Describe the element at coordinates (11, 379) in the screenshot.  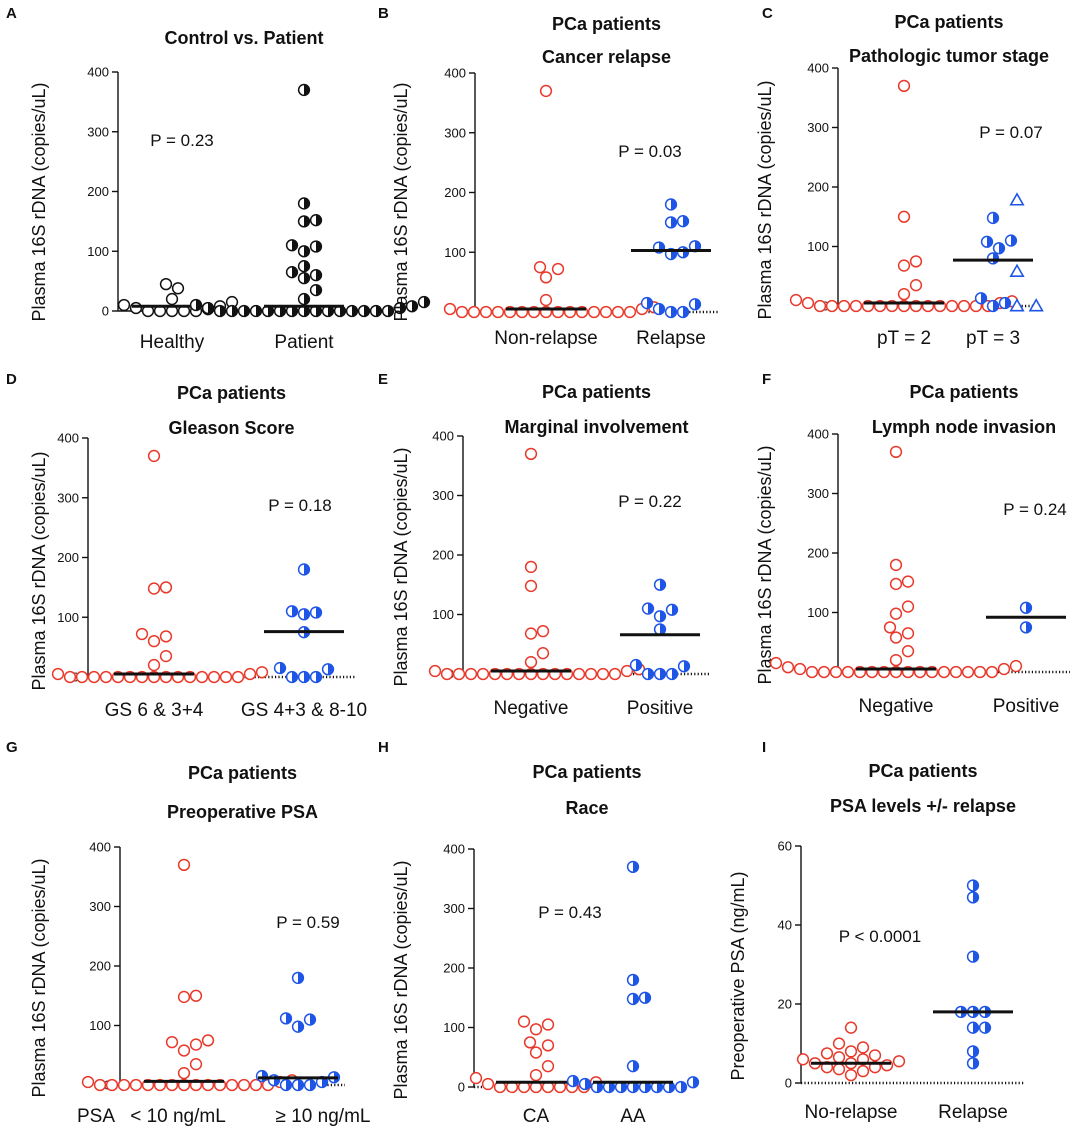
I see `panel-letter: D` at that location.